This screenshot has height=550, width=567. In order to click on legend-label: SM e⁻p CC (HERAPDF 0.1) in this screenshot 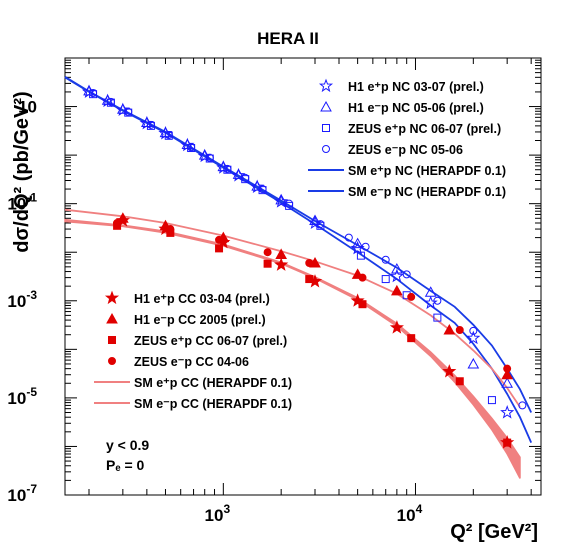, I will do `click(213, 404)`.